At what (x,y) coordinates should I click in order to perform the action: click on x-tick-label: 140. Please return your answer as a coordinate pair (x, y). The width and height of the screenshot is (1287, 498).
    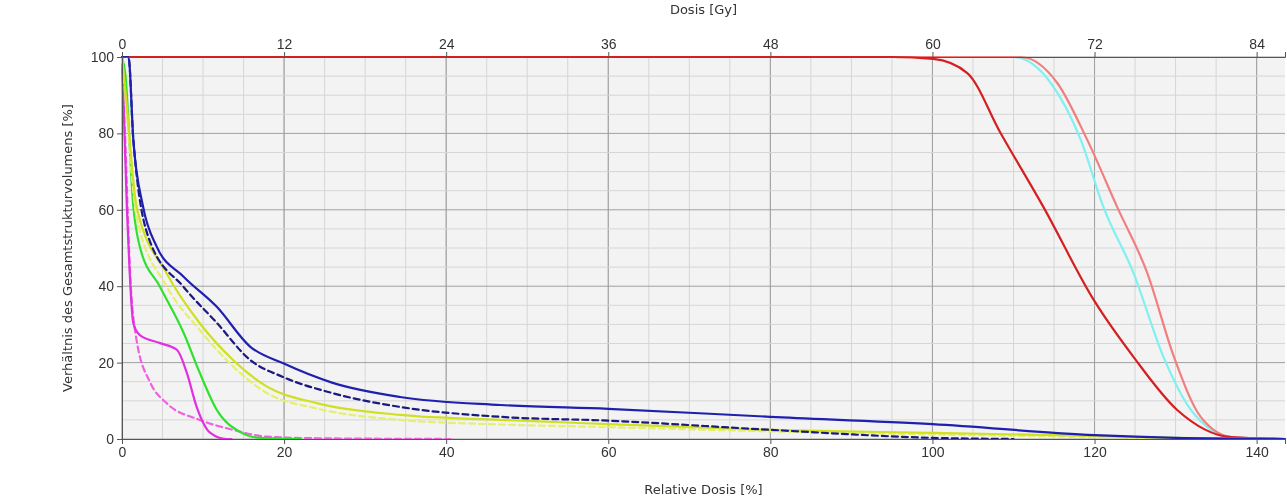
    Looking at the image, I should click on (1257, 451).